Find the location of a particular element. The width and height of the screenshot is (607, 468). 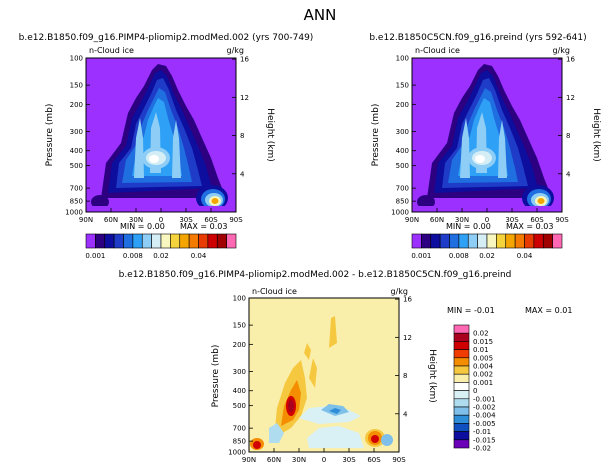

colorbar: MIN = 0.00 MAX = 0.03 0.001 0.008 0.02 0.04 is located at coordinates (487, 241).